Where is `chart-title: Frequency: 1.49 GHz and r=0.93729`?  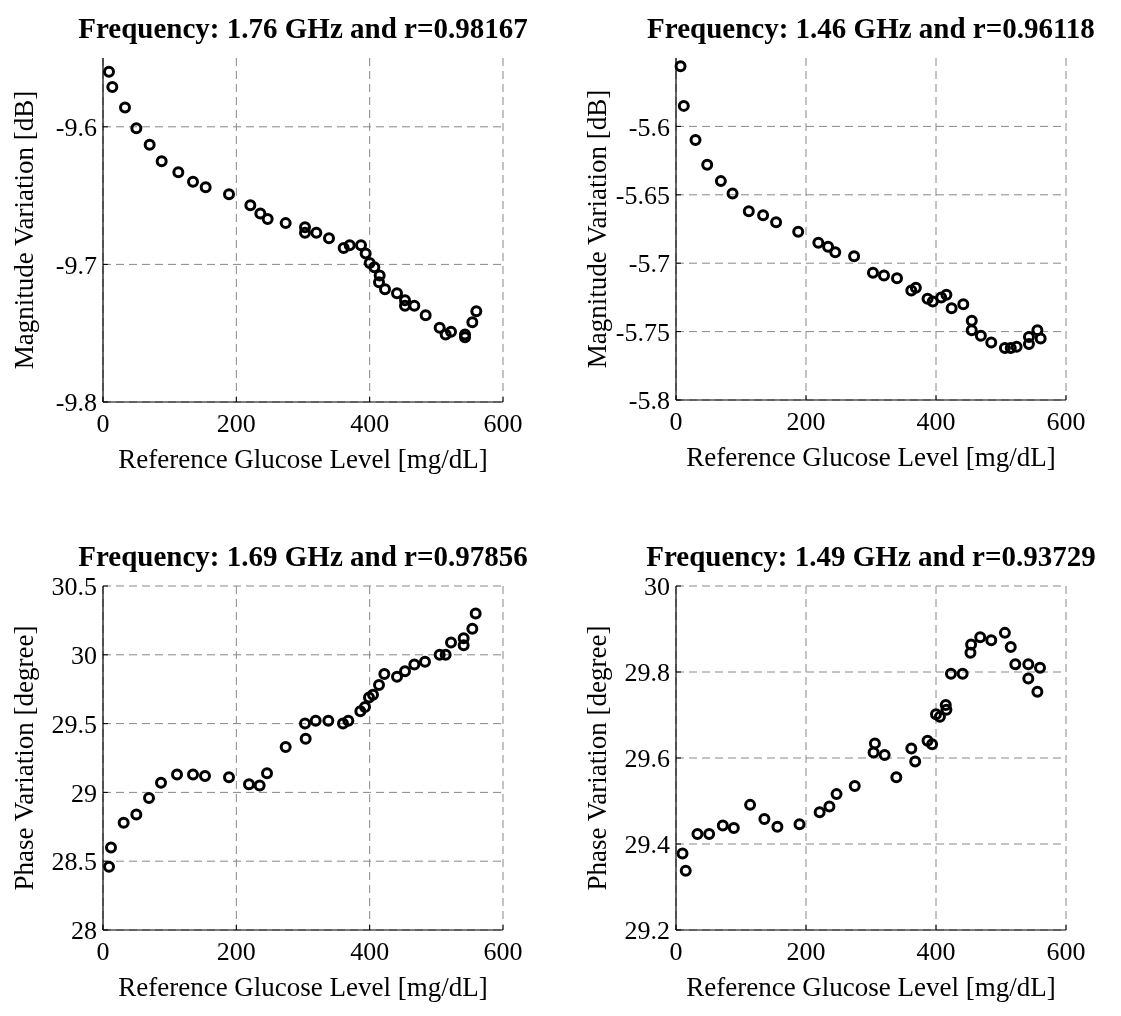 chart-title: Frequency: 1.49 GHz and r=0.93729 is located at coordinates (871, 556).